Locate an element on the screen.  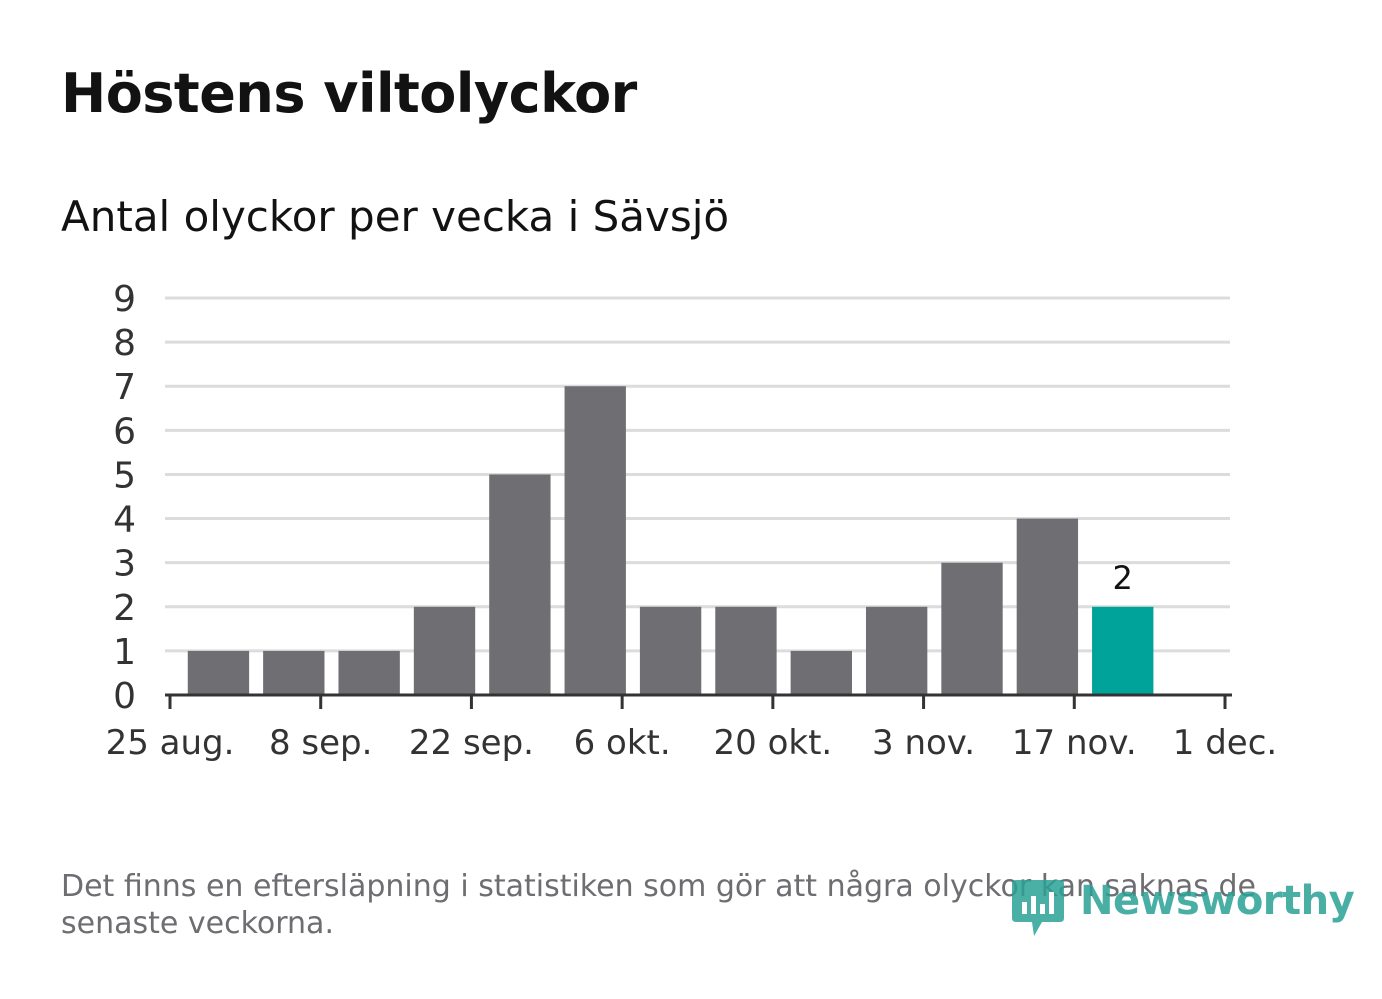
y-tick-label: 4 is located at coordinates (124, 520).